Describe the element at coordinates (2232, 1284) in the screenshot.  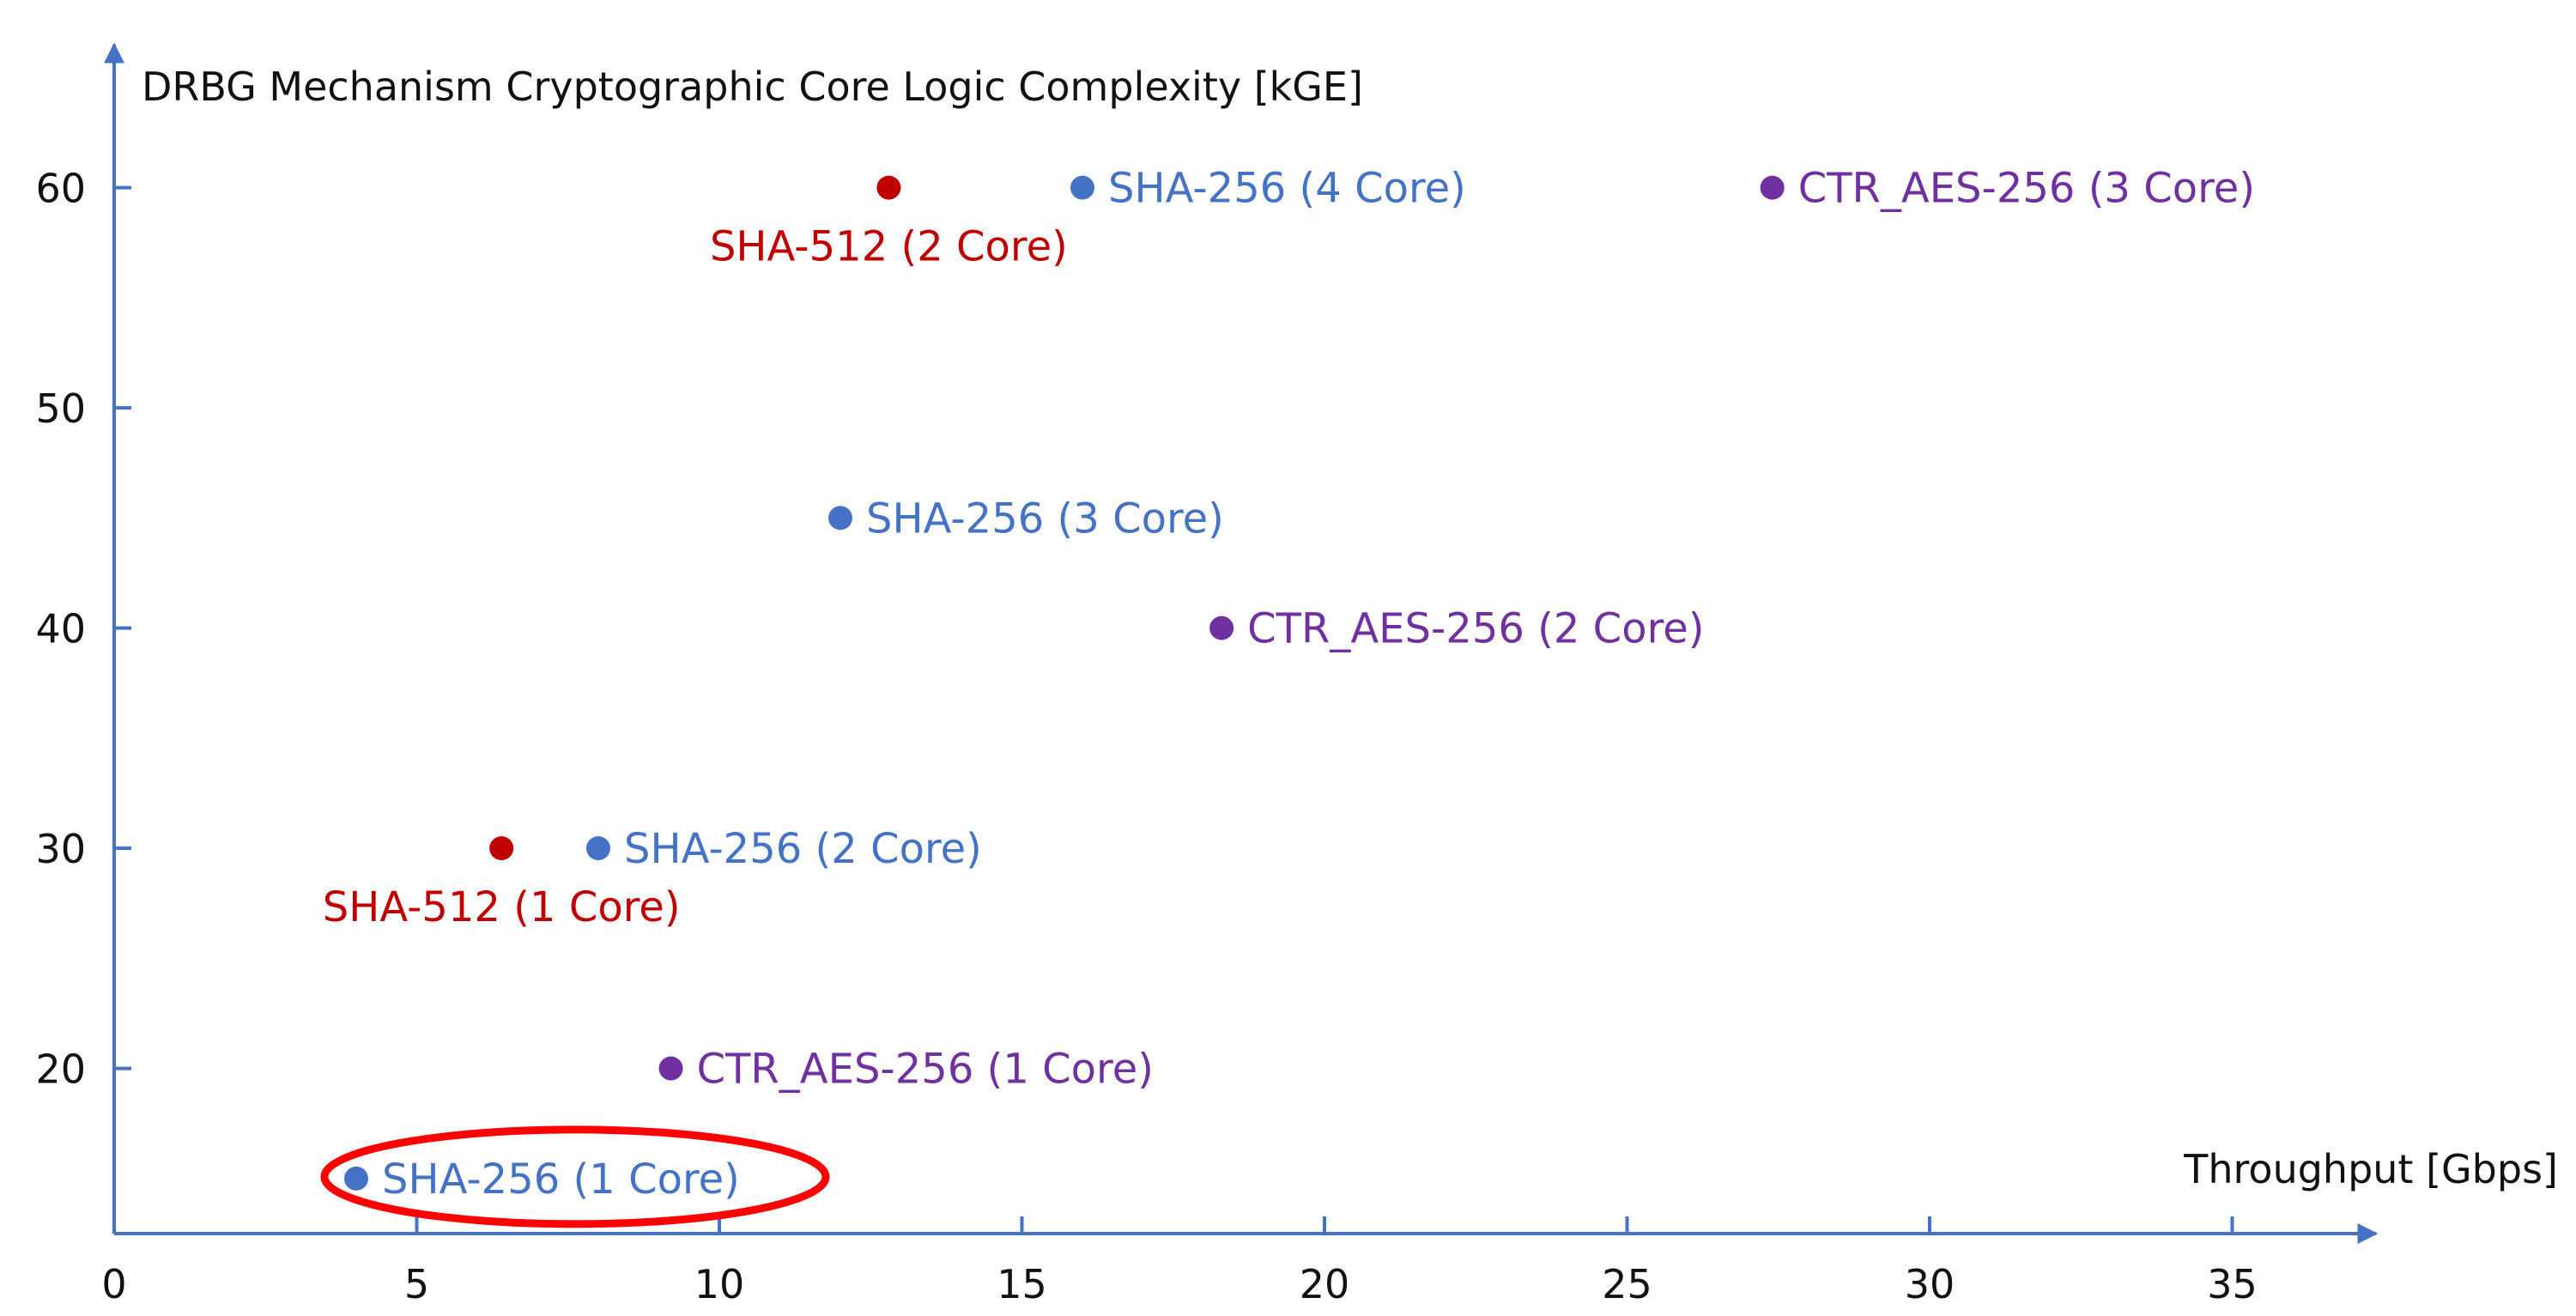
I see `x-tick-label: 35` at that location.